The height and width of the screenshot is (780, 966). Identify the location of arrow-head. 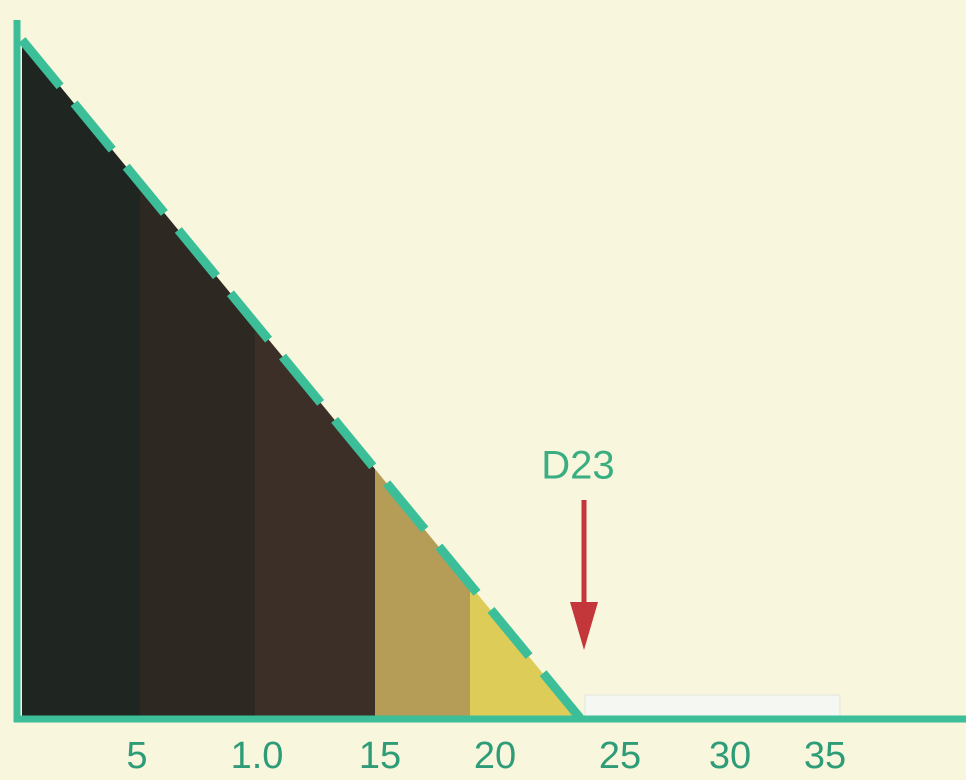
(584, 626).